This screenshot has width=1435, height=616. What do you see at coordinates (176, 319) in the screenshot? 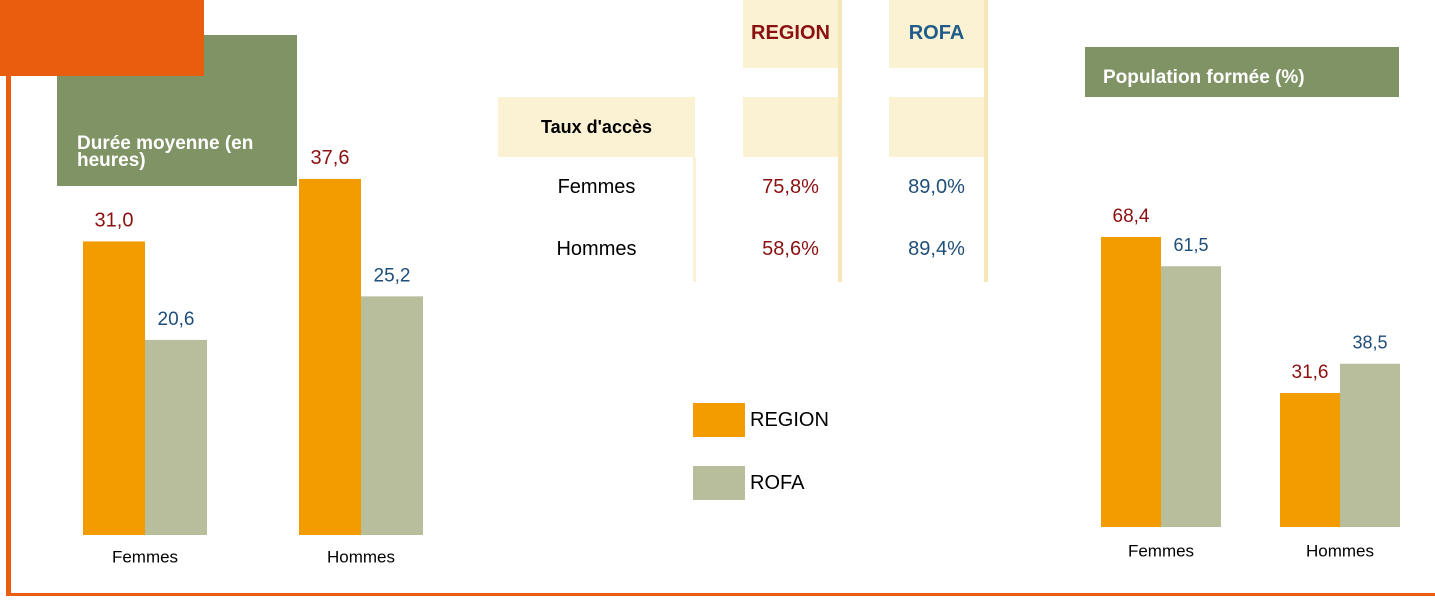
I see `data-label: 20,6` at bounding box center [176, 319].